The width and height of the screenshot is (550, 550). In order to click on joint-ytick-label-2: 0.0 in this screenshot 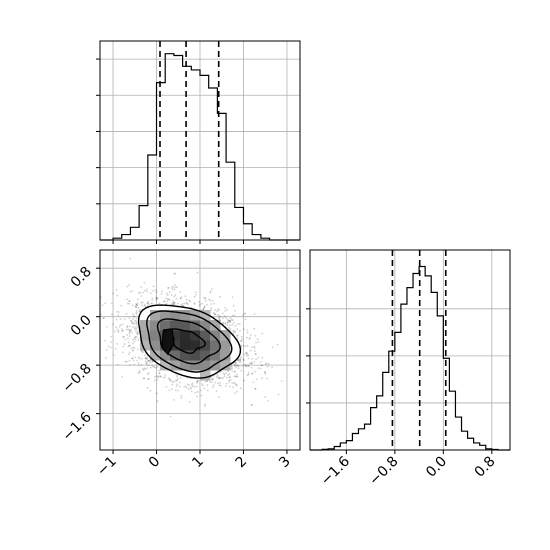, I will do `click(81, 325)`.